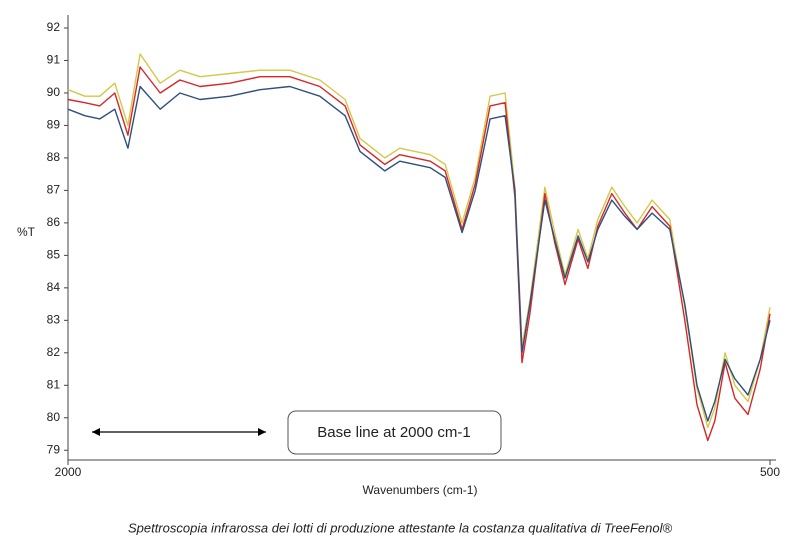 This screenshot has height=549, width=800. I want to click on y-axis-label: %T, so click(26, 232).